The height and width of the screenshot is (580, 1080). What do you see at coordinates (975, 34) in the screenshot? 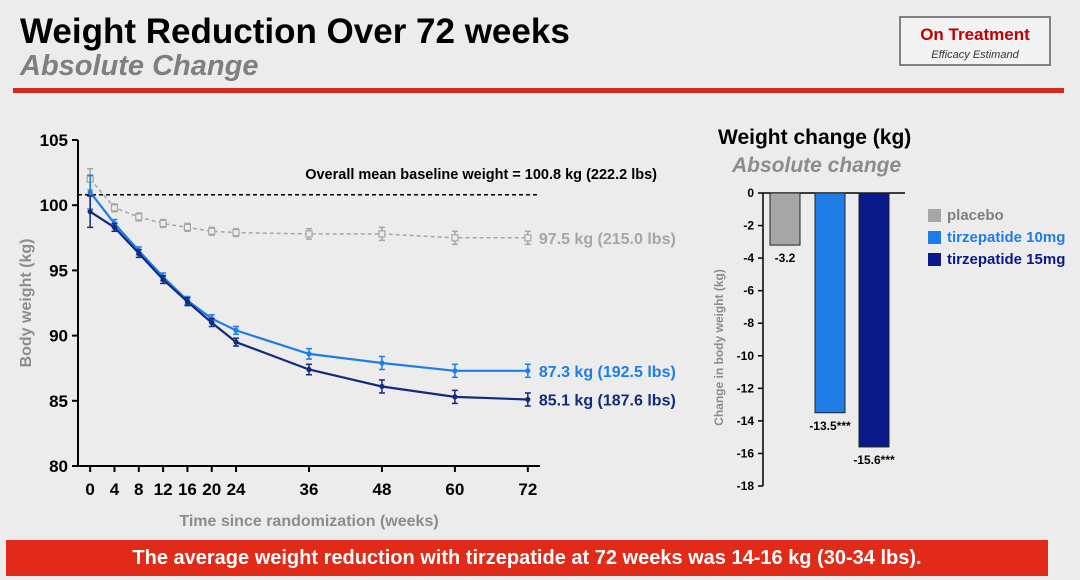
I see `badge-title: On Treatment` at bounding box center [975, 34].